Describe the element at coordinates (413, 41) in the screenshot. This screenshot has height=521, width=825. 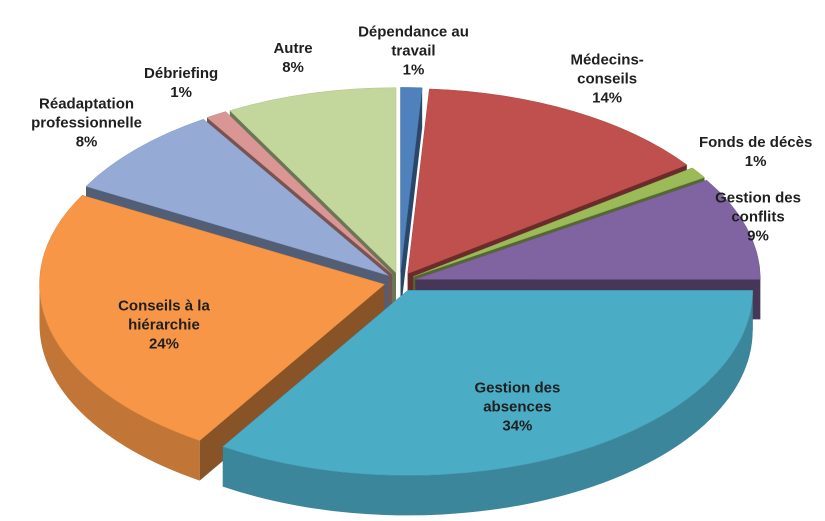
I see `category-label: Dépendance au travail` at that location.